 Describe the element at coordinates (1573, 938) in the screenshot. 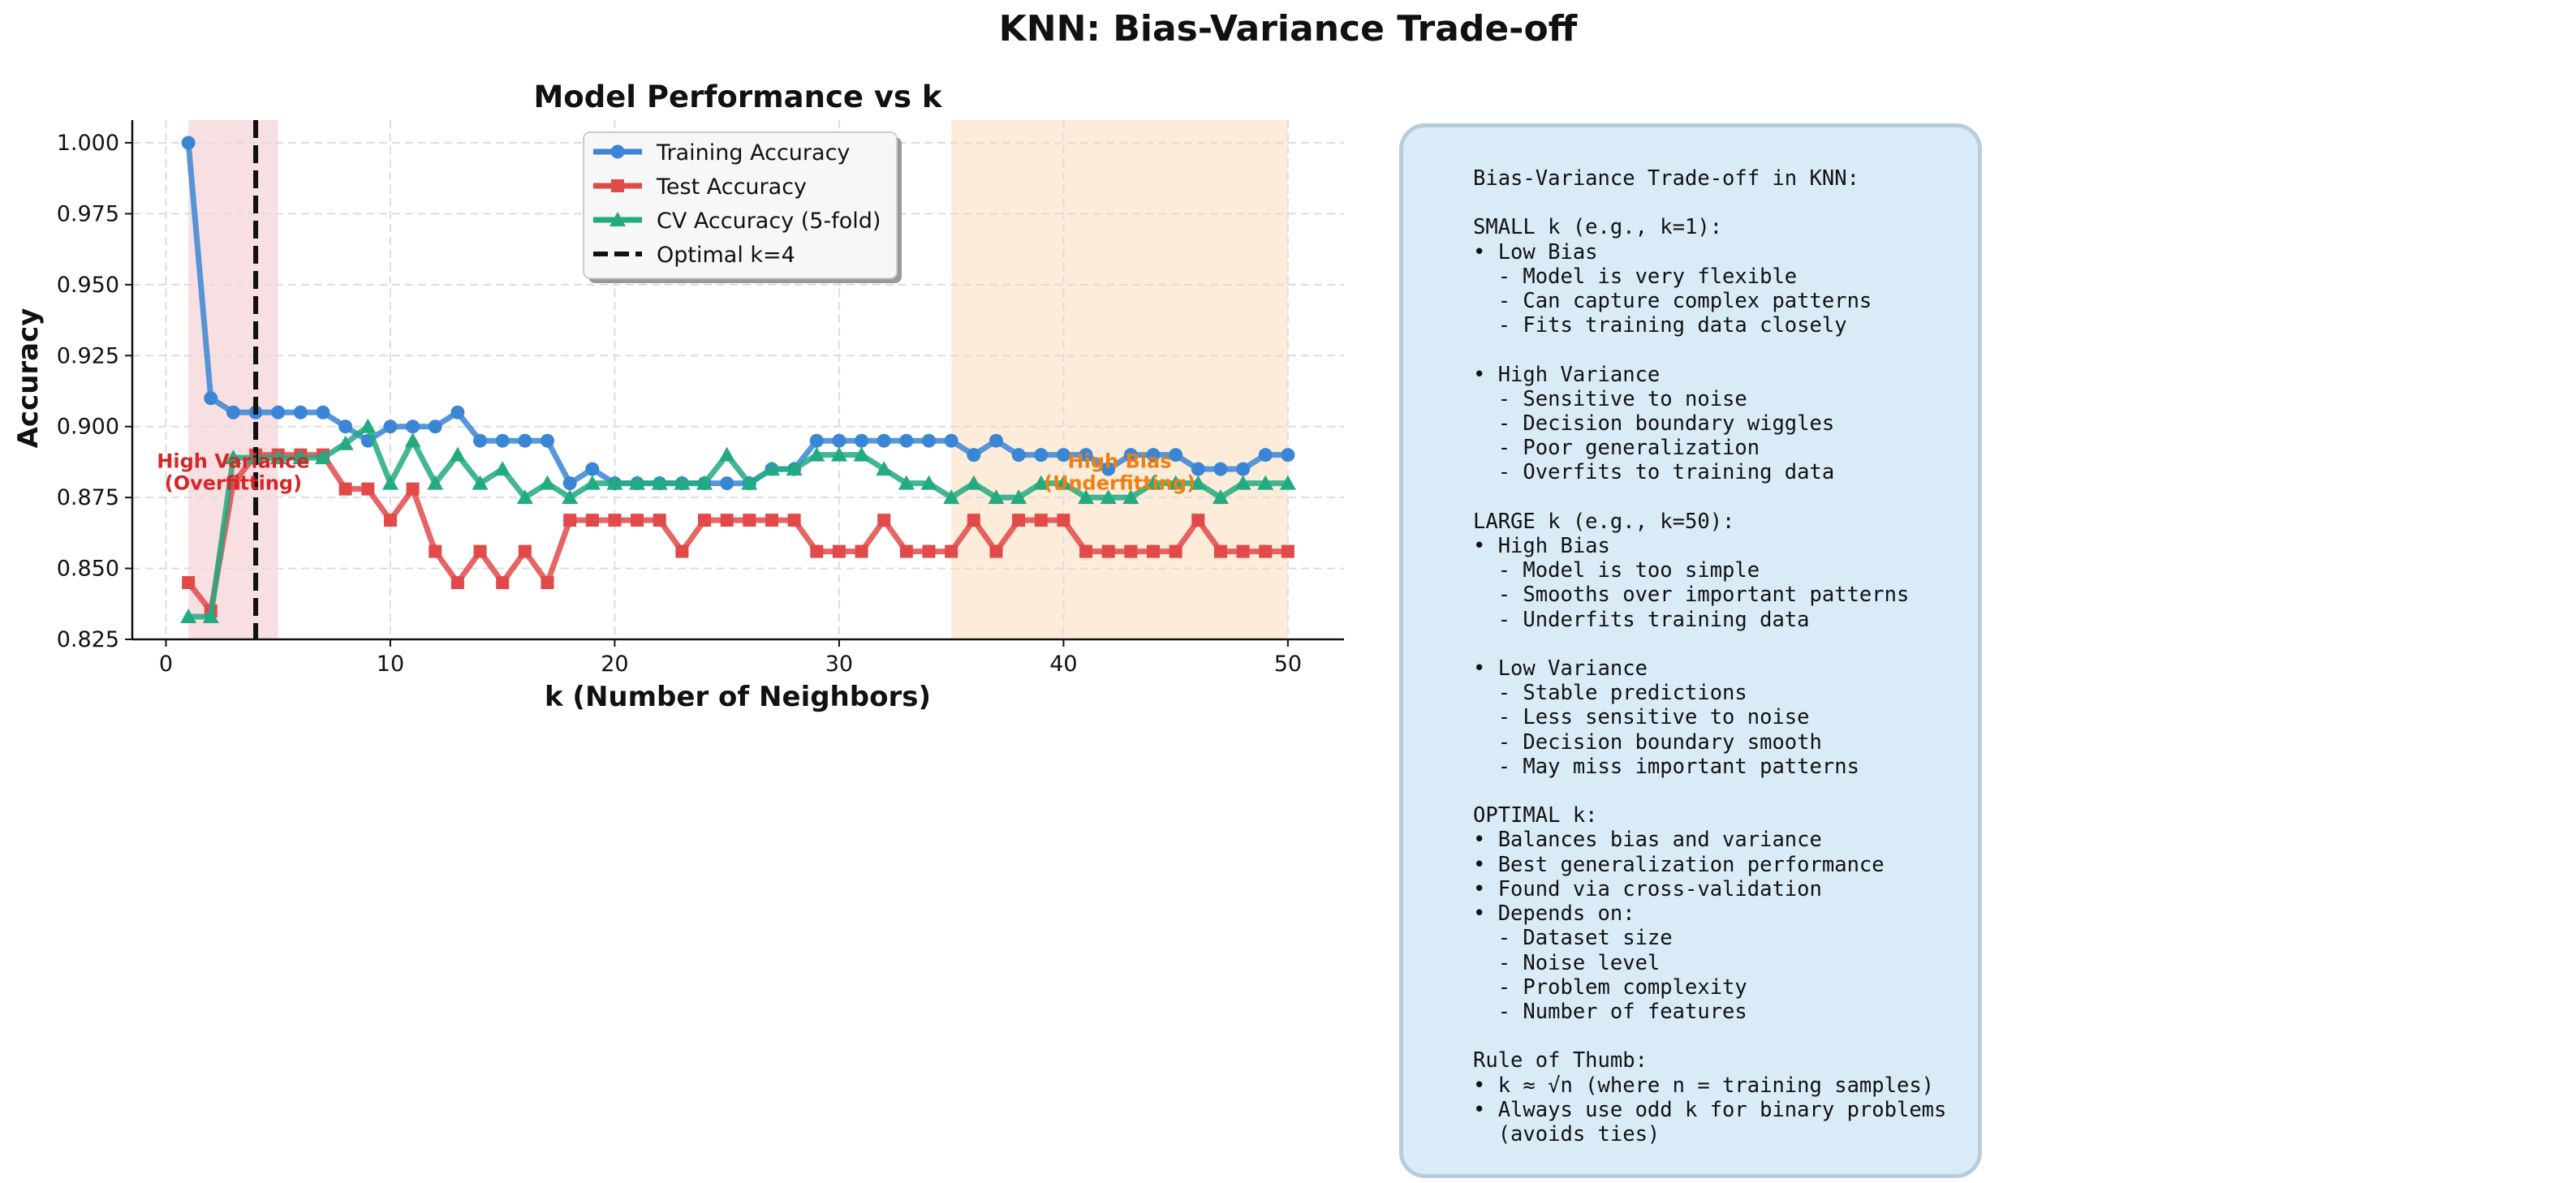

I see `info-line: - Dataset size` at that location.